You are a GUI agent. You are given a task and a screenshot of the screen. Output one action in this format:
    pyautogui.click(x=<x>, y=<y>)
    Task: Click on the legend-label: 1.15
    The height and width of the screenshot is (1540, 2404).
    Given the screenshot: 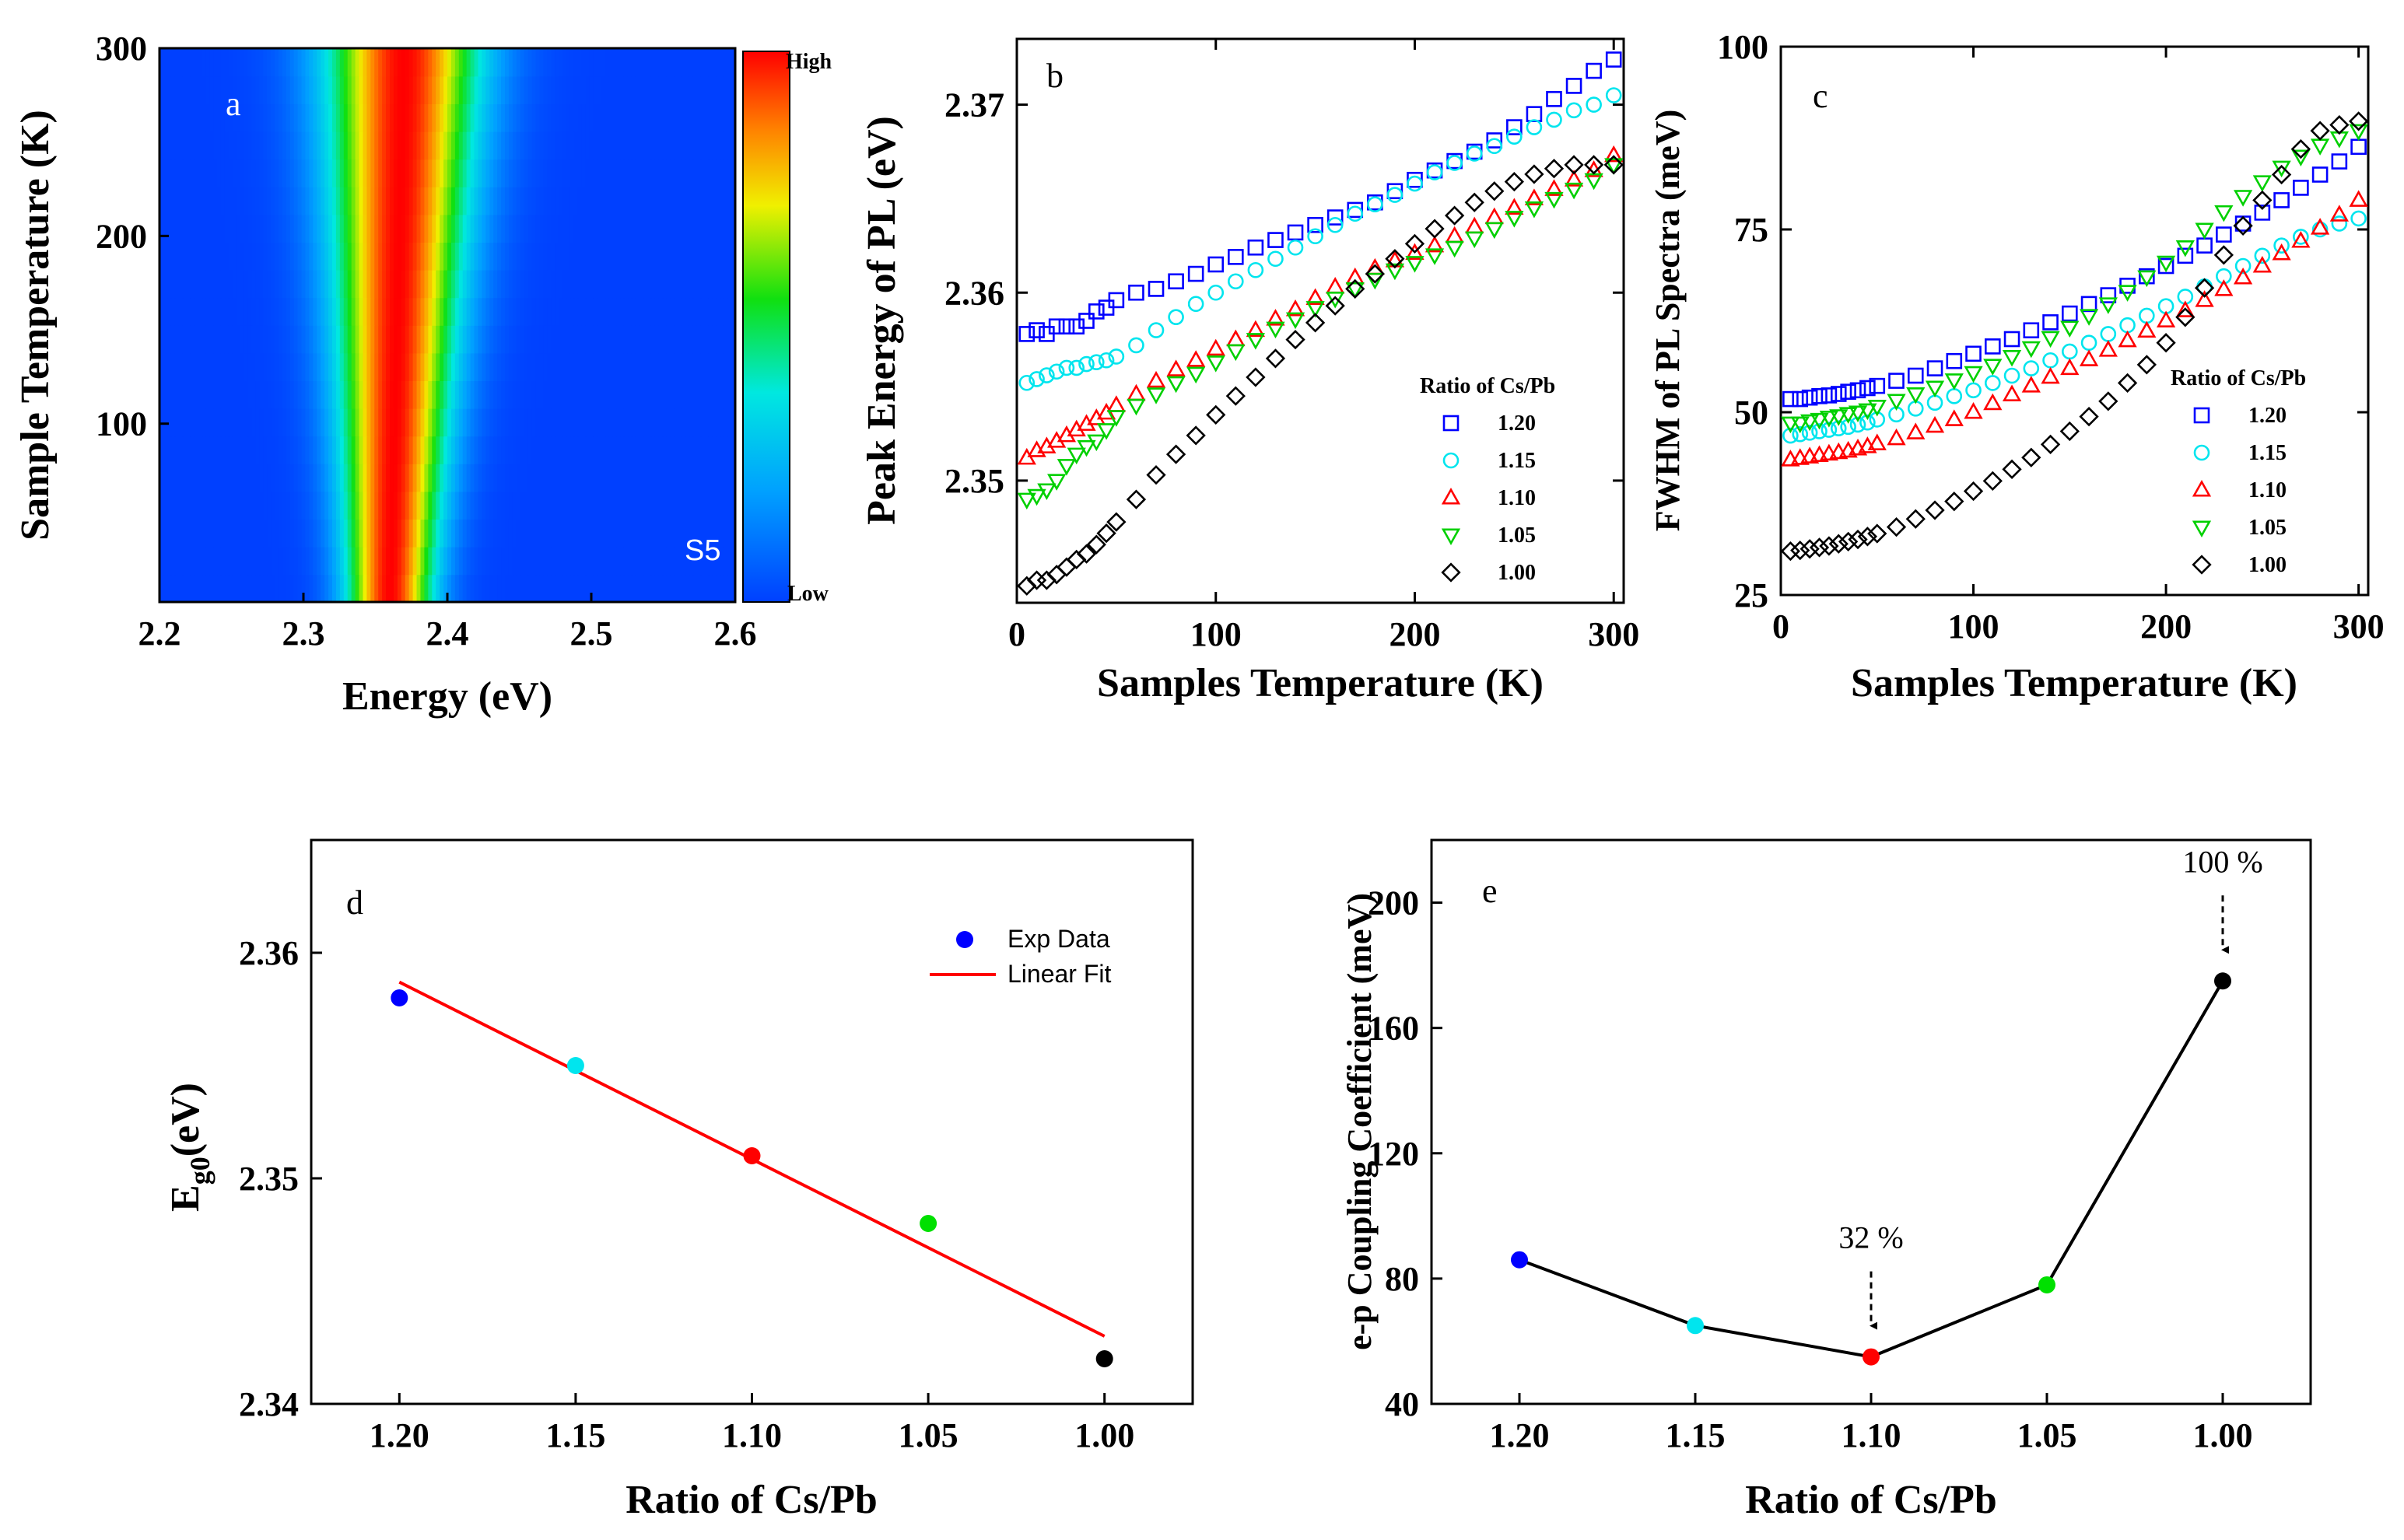 What is the action you would take?
    pyautogui.click(x=1517, y=461)
    